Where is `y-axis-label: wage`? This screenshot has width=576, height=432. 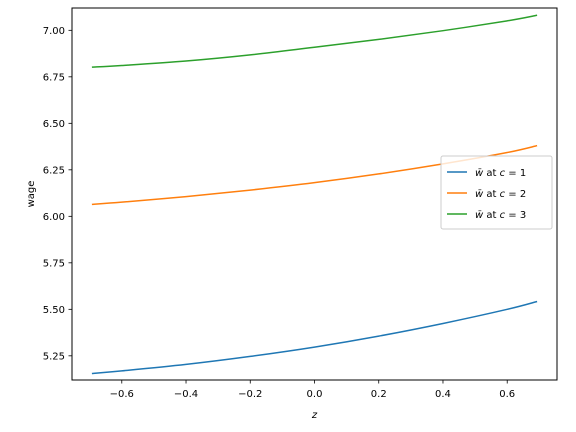
y-axis-label: wage is located at coordinates (31, 194).